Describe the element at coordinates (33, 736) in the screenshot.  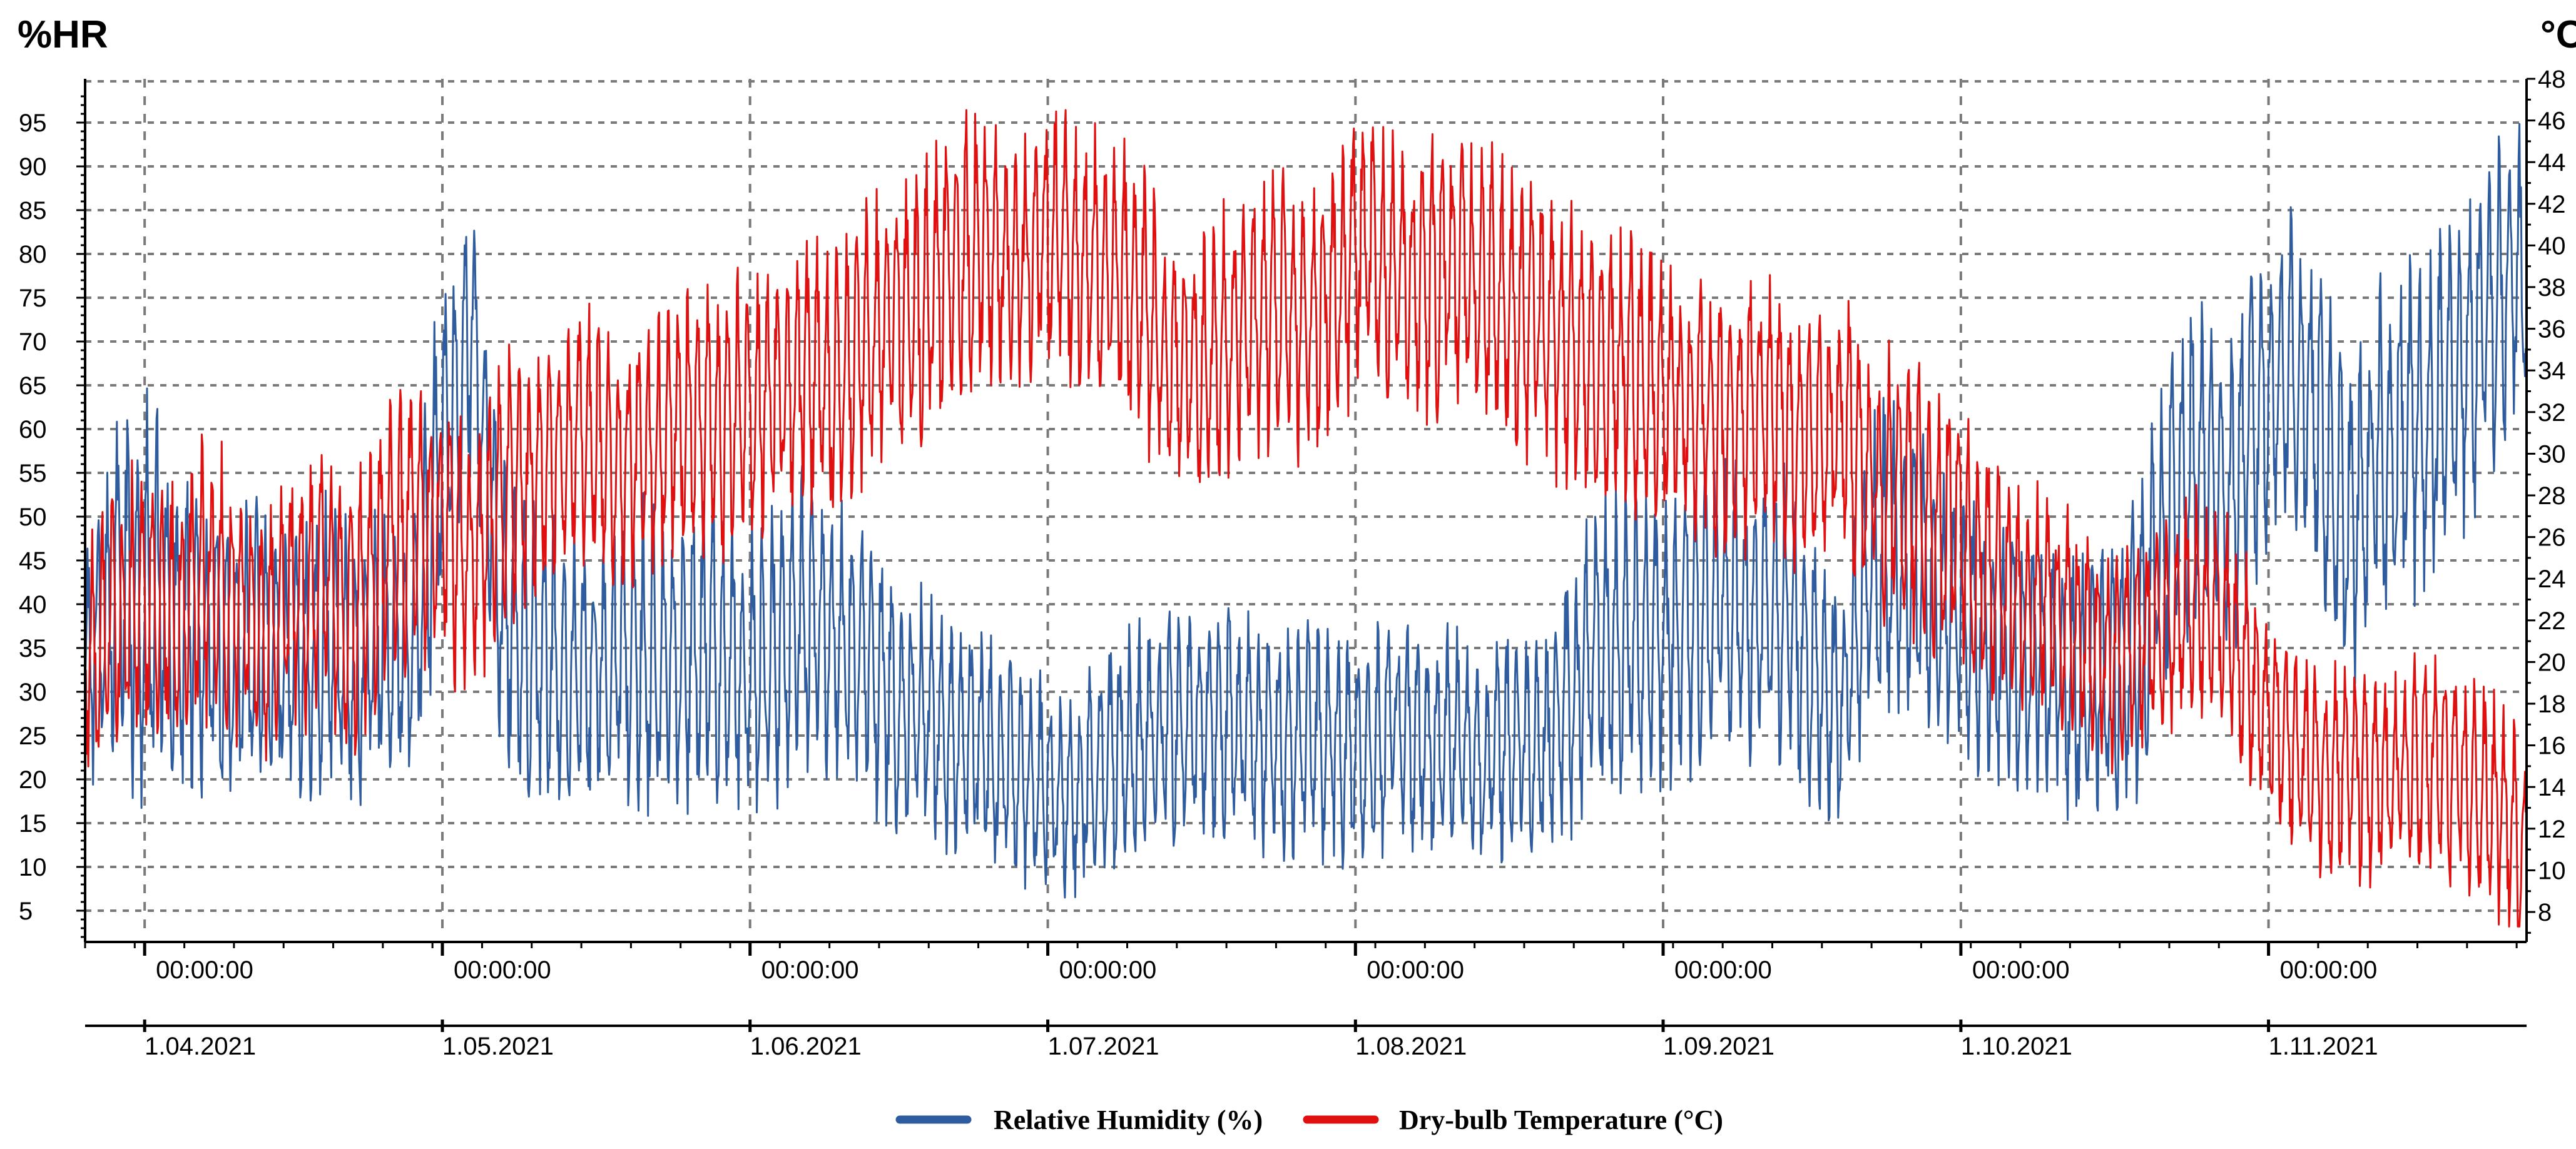
I see `left-axis-tick-label: 25` at that location.